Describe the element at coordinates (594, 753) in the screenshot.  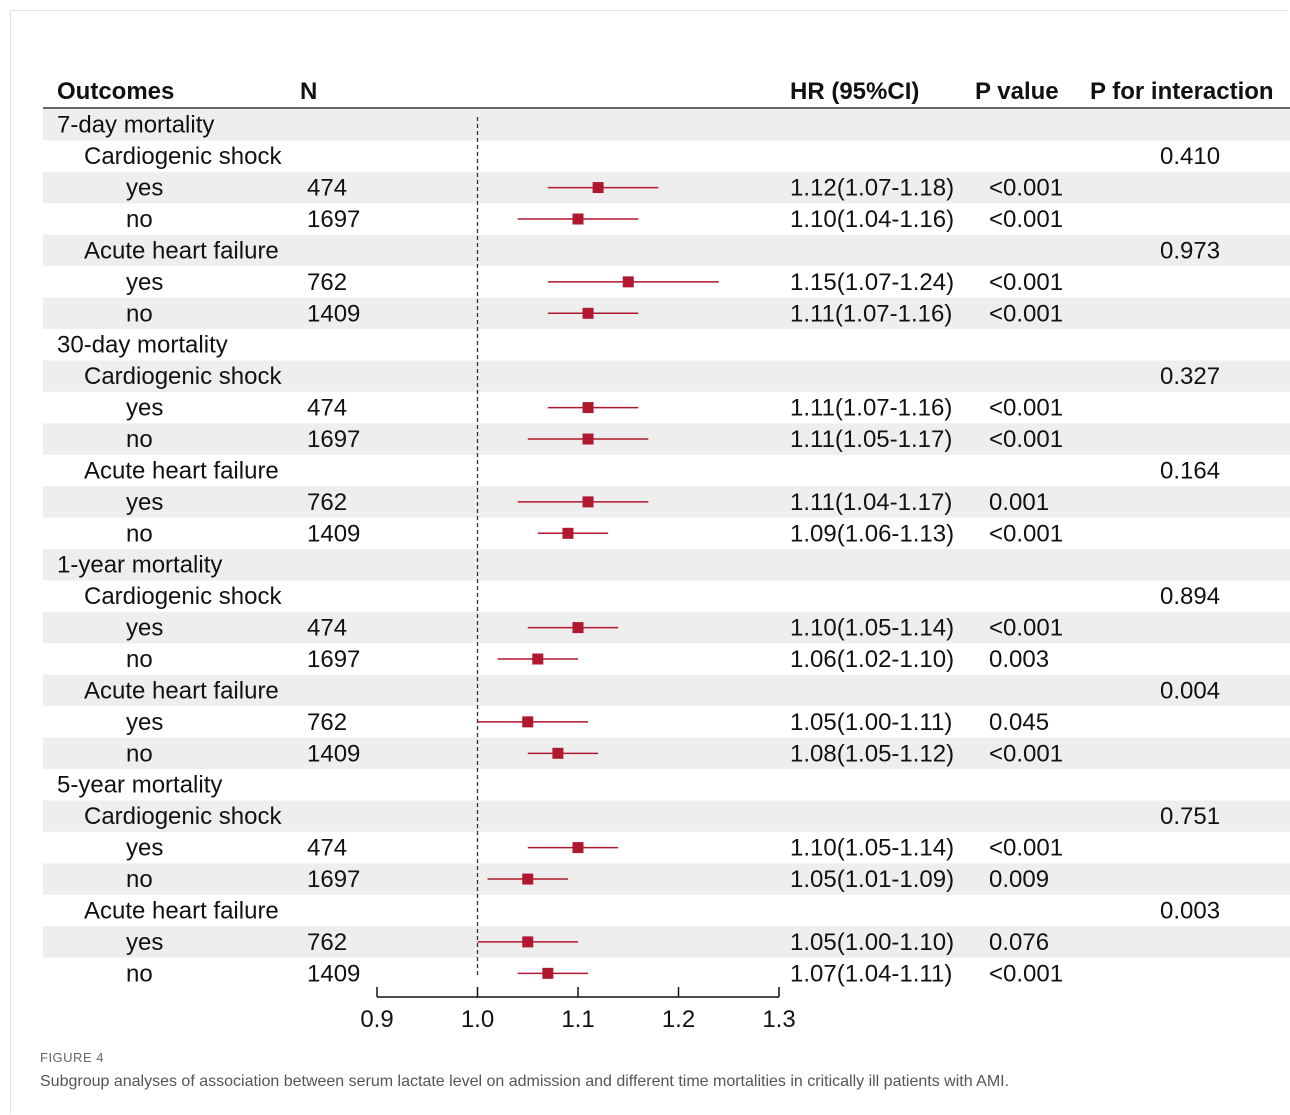
I see `table-row: no 1409 1.08(1.05-1.12) <0.001` at that location.